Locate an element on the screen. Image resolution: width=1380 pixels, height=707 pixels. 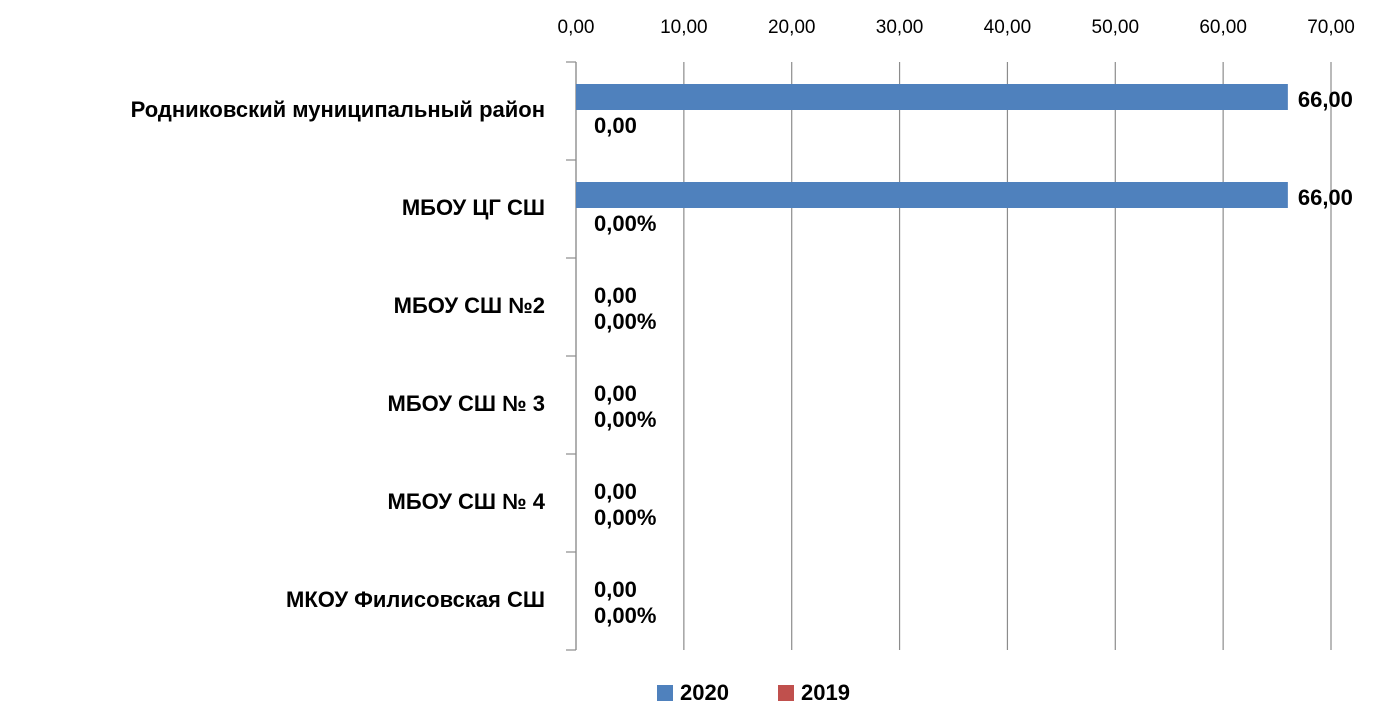
legend-label: 2020 is located at coordinates (704, 692).